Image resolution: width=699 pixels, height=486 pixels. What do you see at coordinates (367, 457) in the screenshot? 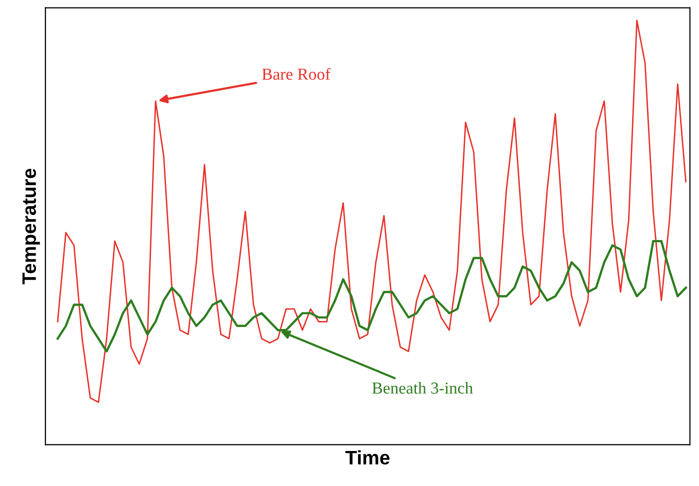
I see `x-axis-title: Time` at bounding box center [367, 457].